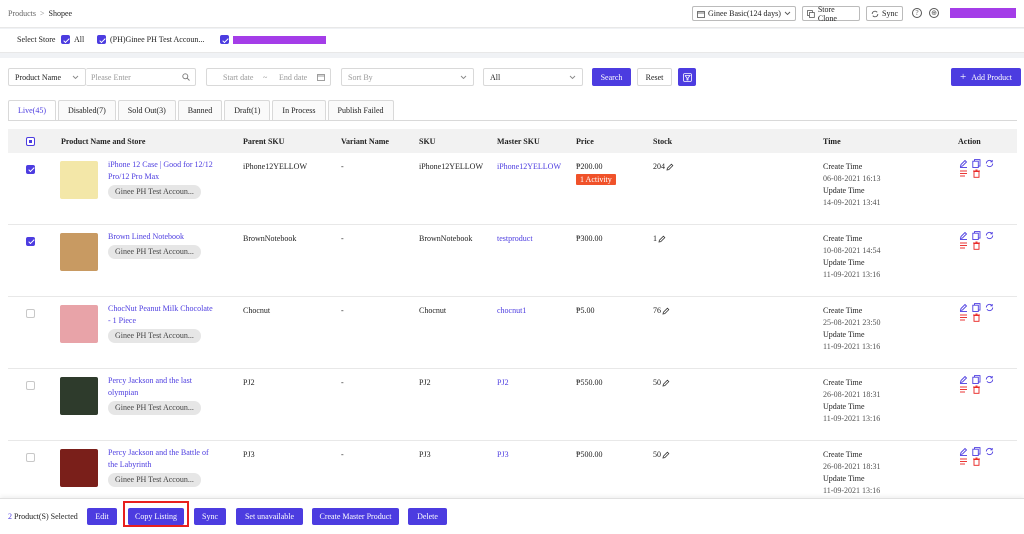 This screenshot has width=1024, height=534. I want to click on store-all-checkbox: All, so click(72, 39).